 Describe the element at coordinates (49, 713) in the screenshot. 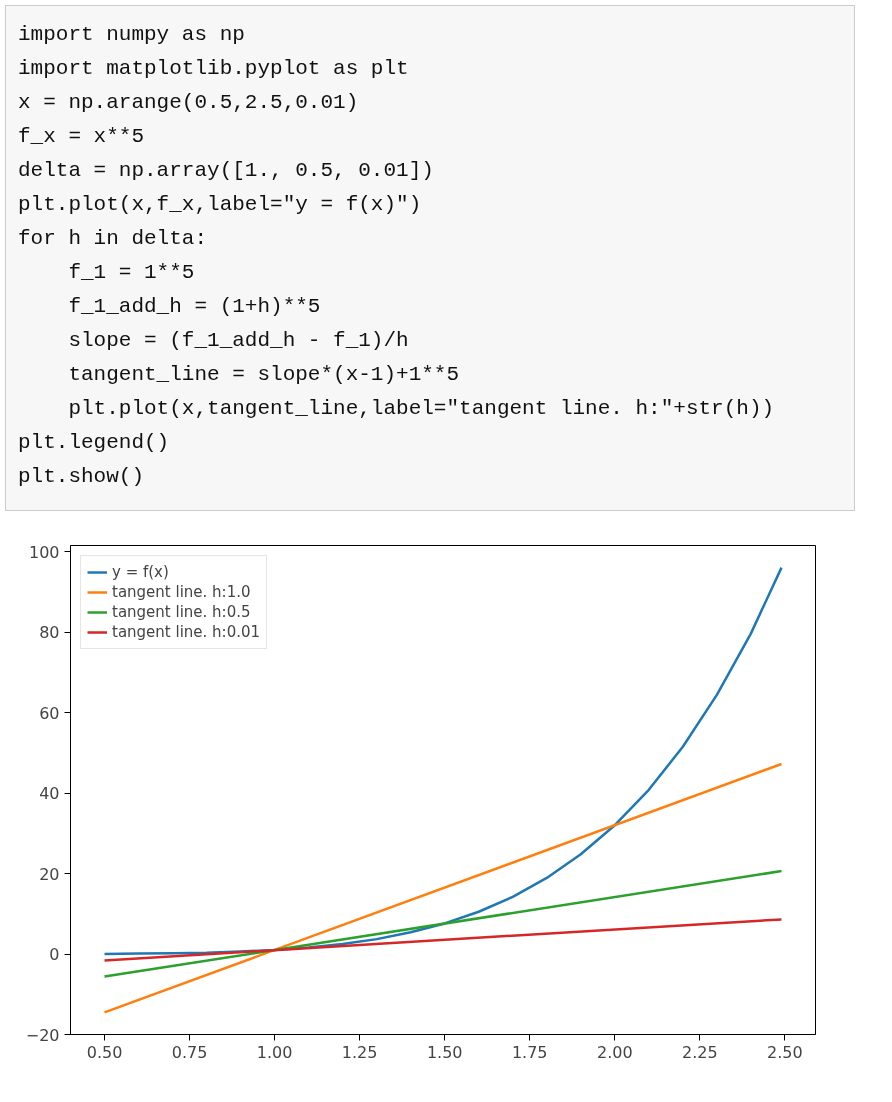

I see `y-tick-label: 60` at that location.